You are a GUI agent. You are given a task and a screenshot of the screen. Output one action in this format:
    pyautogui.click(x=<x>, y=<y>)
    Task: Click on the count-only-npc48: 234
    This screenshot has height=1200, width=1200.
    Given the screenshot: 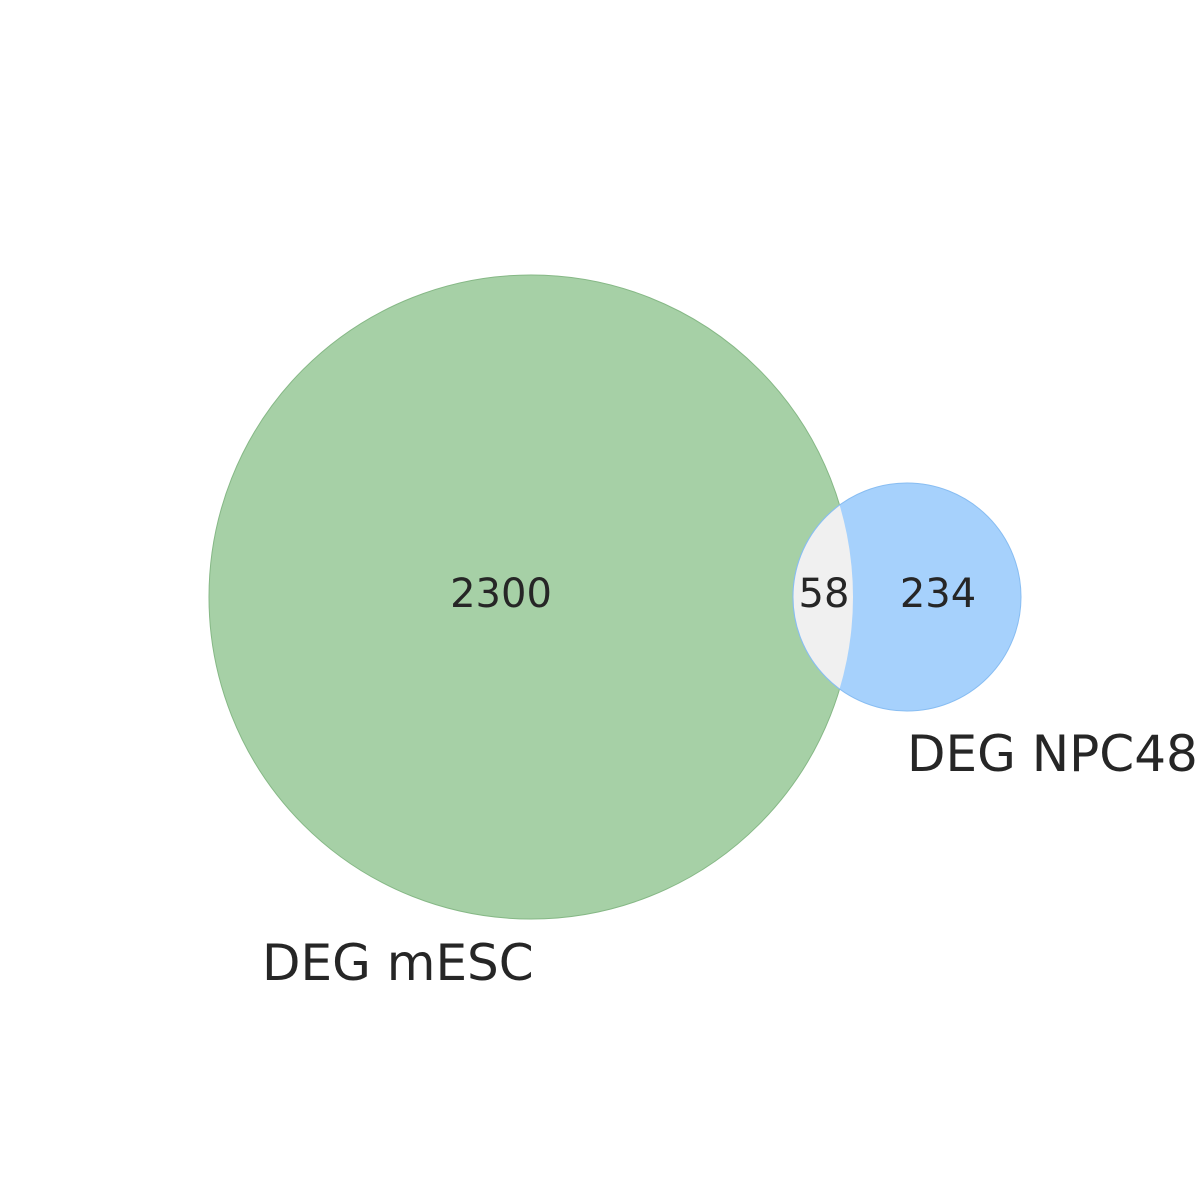 What is the action you would take?
    pyautogui.click(x=938, y=594)
    